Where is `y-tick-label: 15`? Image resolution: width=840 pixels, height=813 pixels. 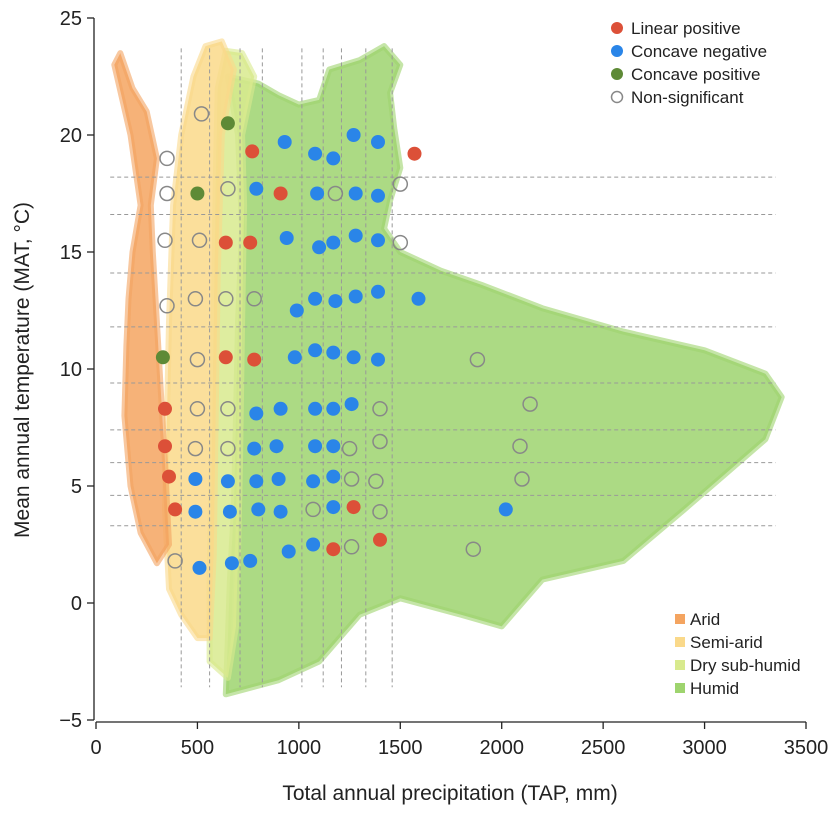
y-tick-label: 15 is located at coordinates (71, 253).